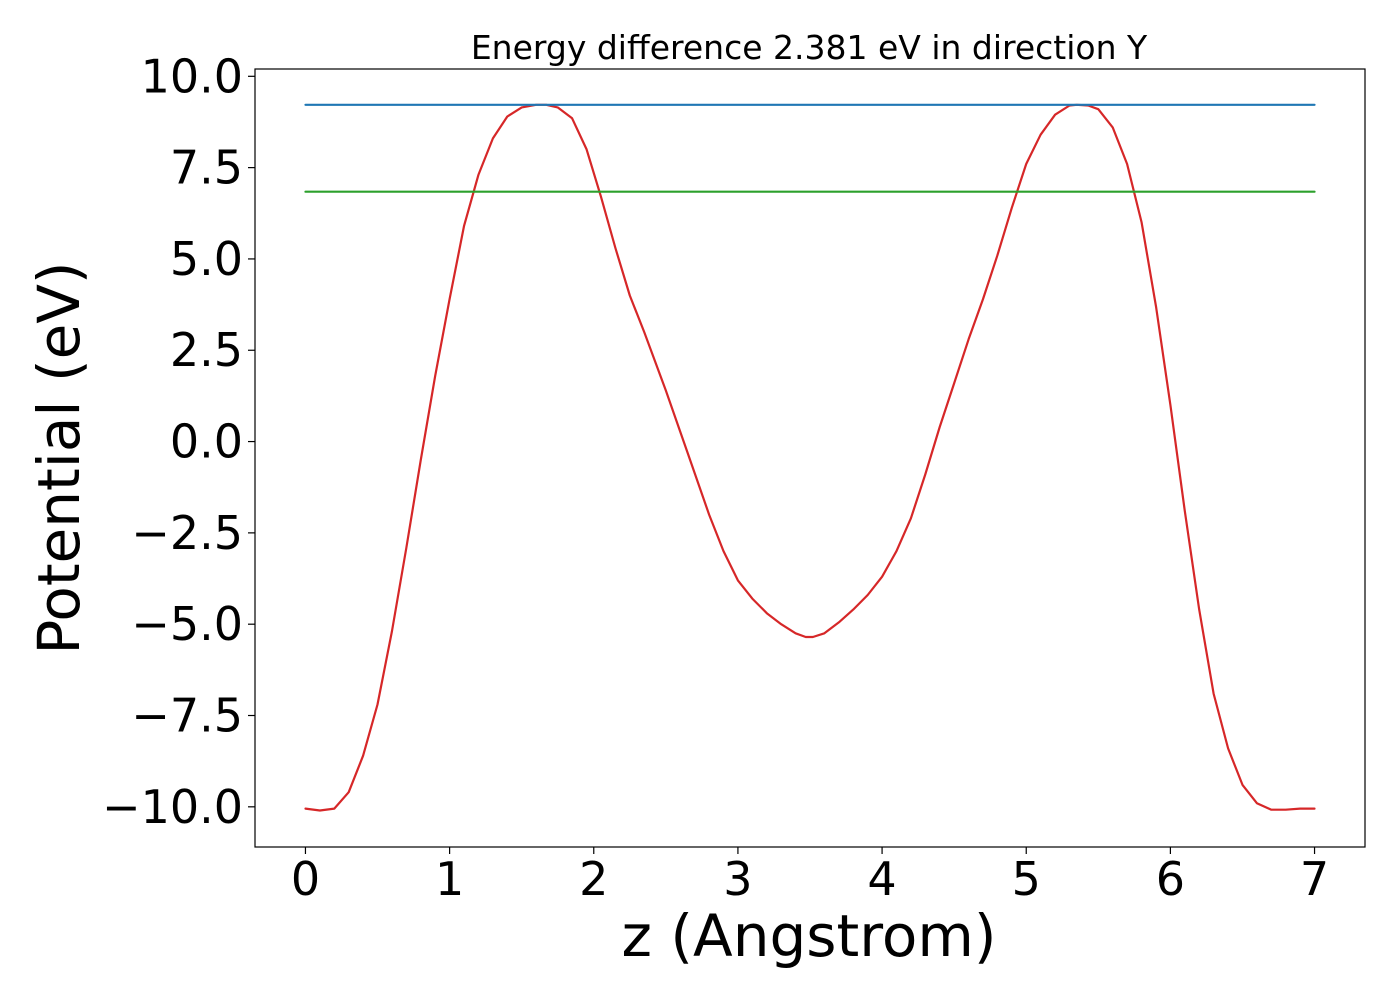  Describe the element at coordinates (810, 876) in the screenshot. I see `x-axis: 0 1 2 3 4 5 6 7` at that location.